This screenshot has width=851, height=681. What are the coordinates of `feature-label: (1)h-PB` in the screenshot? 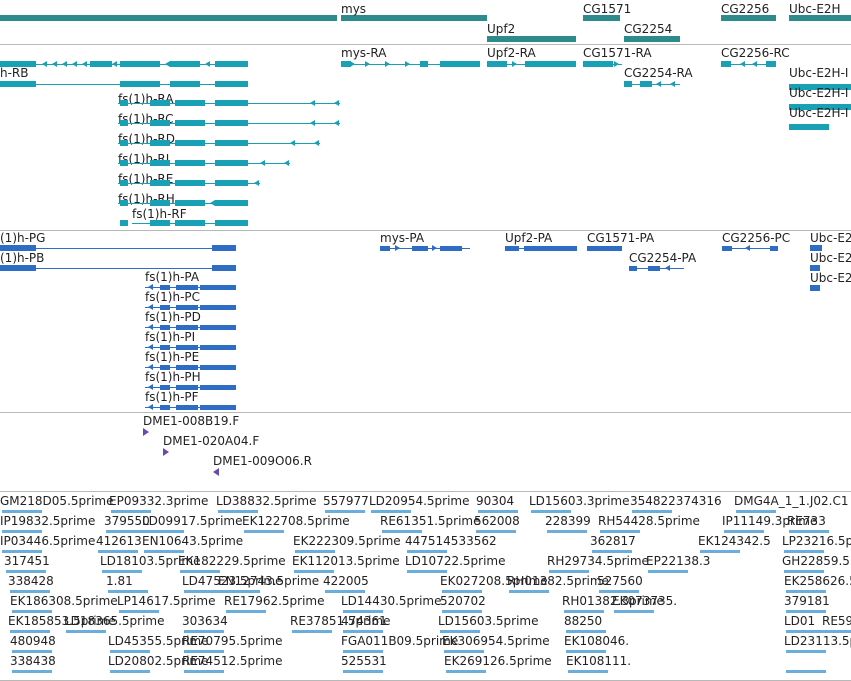 It's located at (22, 258).